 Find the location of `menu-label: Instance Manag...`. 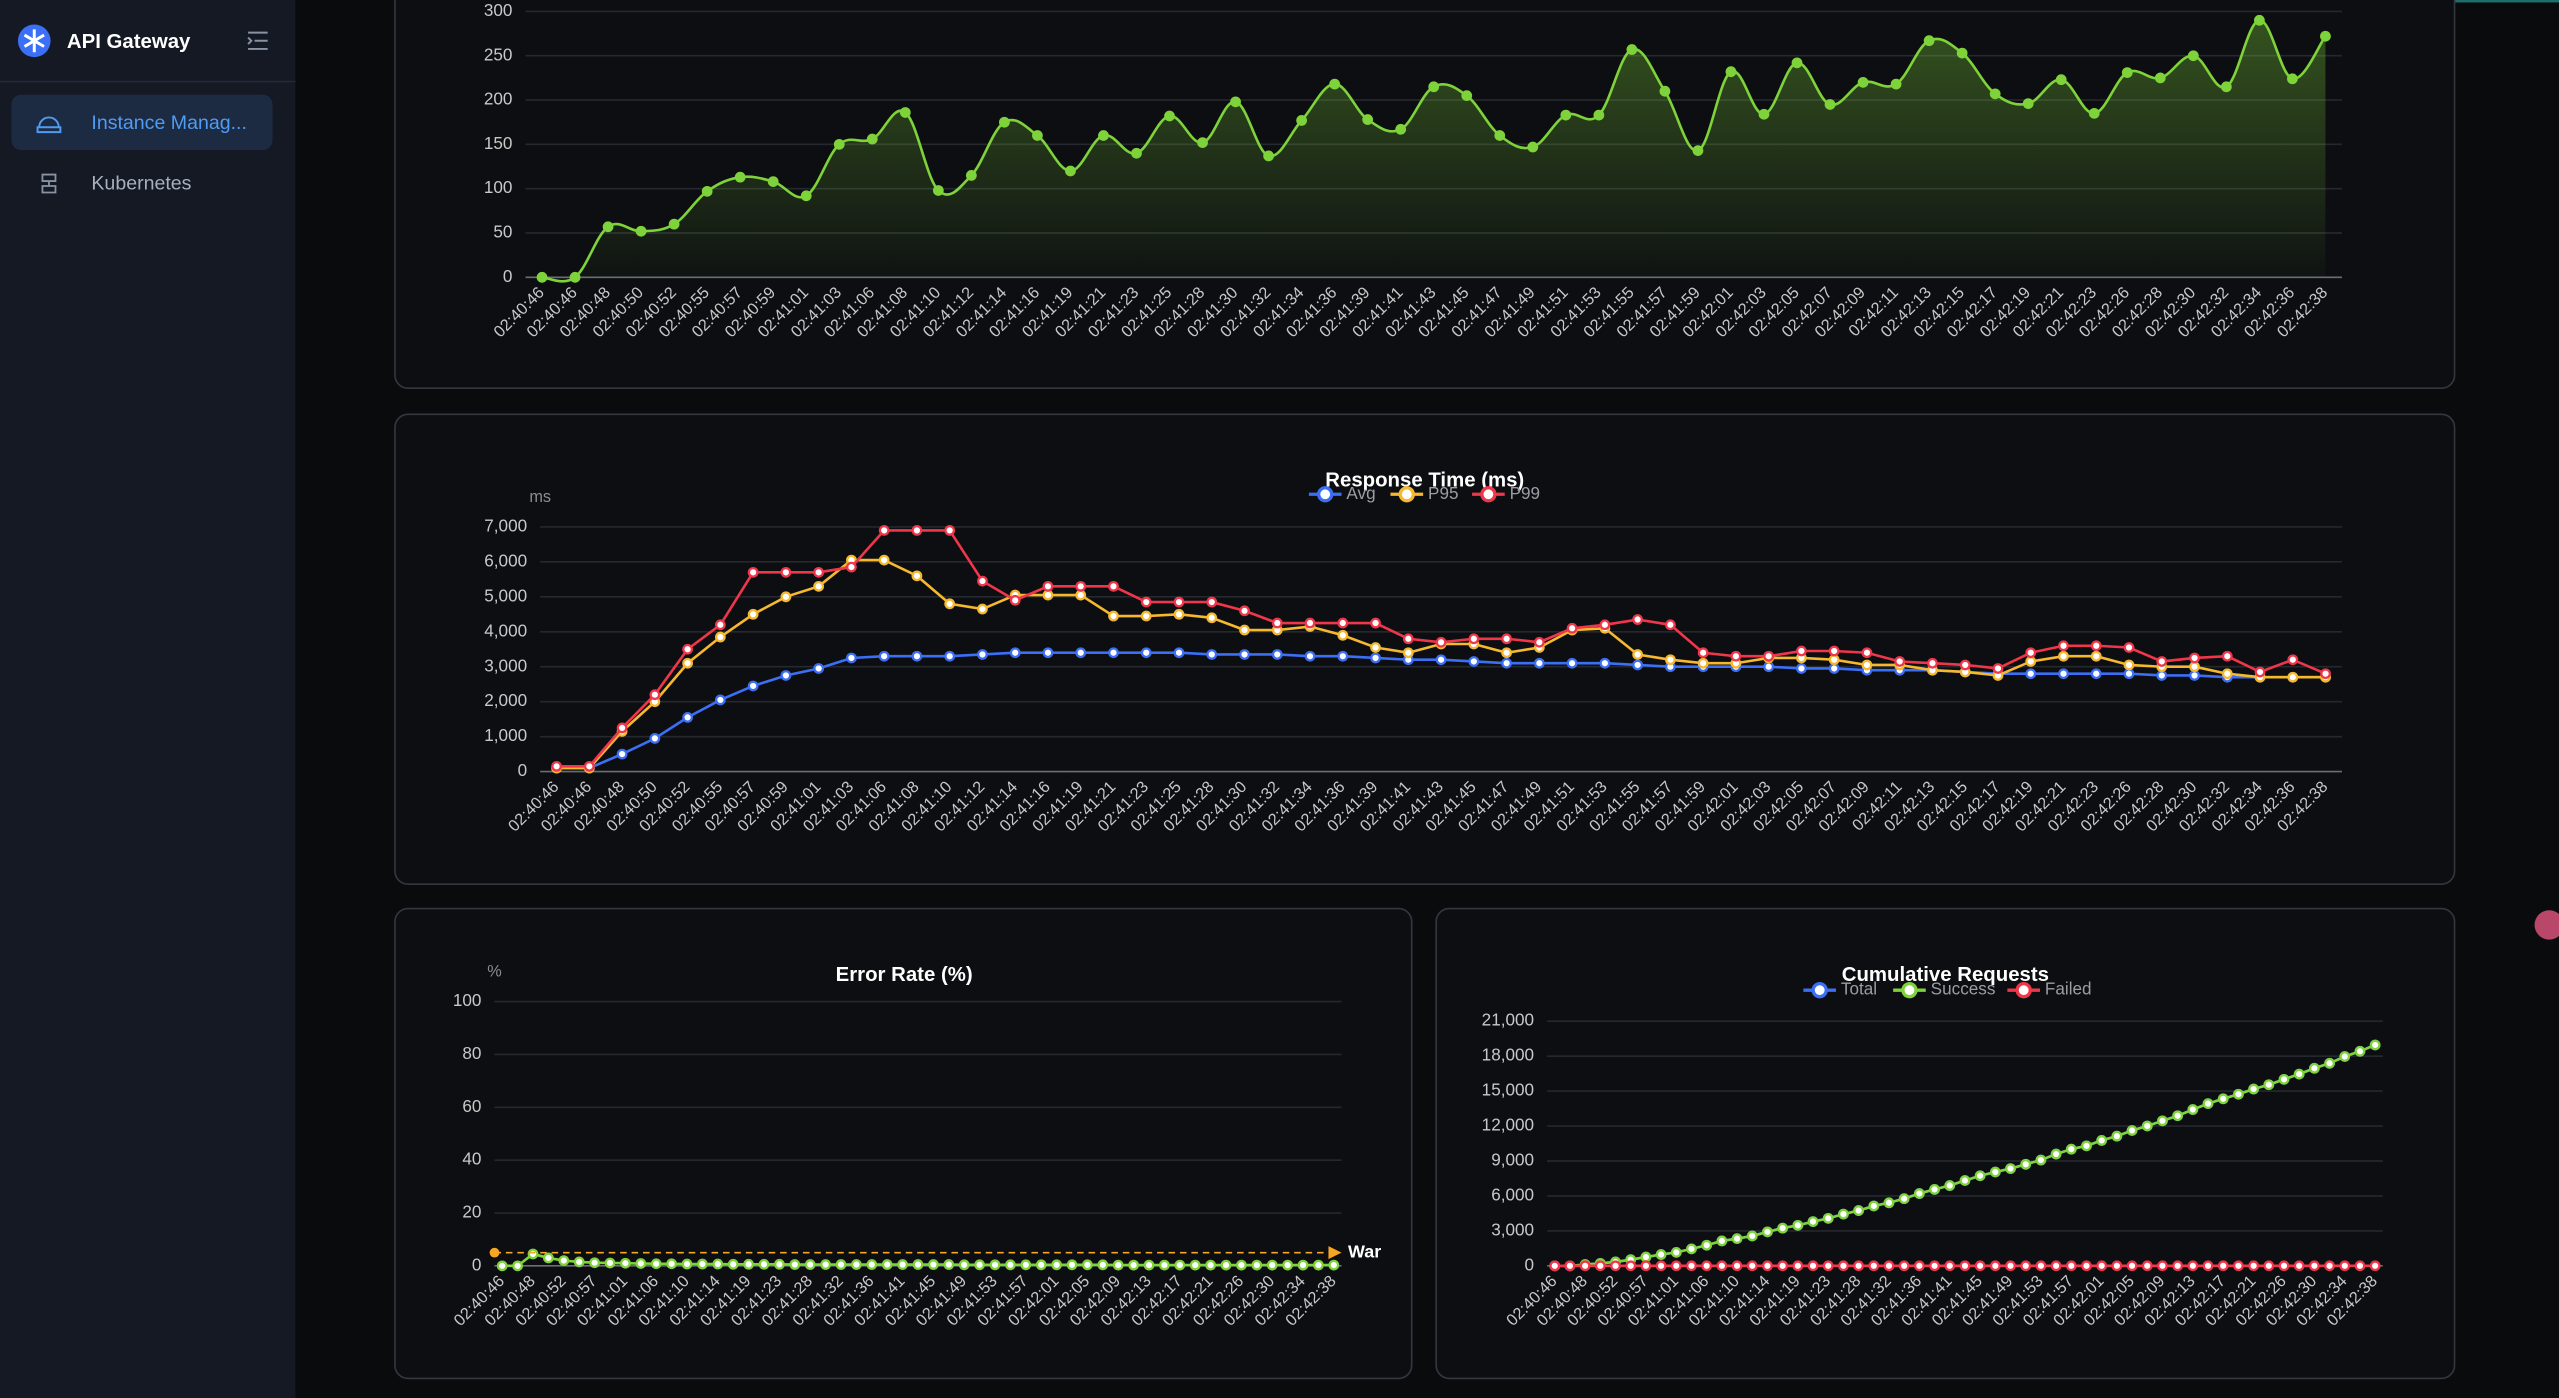

menu-label: Instance Manag... is located at coordinates (169, 123).